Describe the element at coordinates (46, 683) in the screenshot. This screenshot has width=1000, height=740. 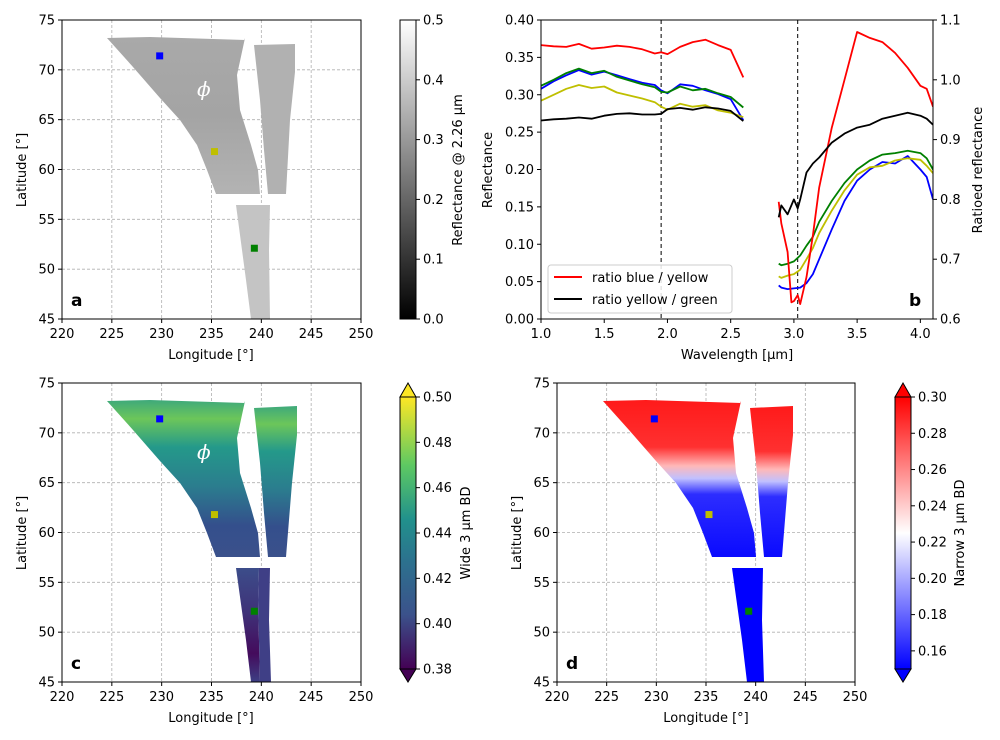
I see `panel-c-ytick-label-0: 45` at that location.